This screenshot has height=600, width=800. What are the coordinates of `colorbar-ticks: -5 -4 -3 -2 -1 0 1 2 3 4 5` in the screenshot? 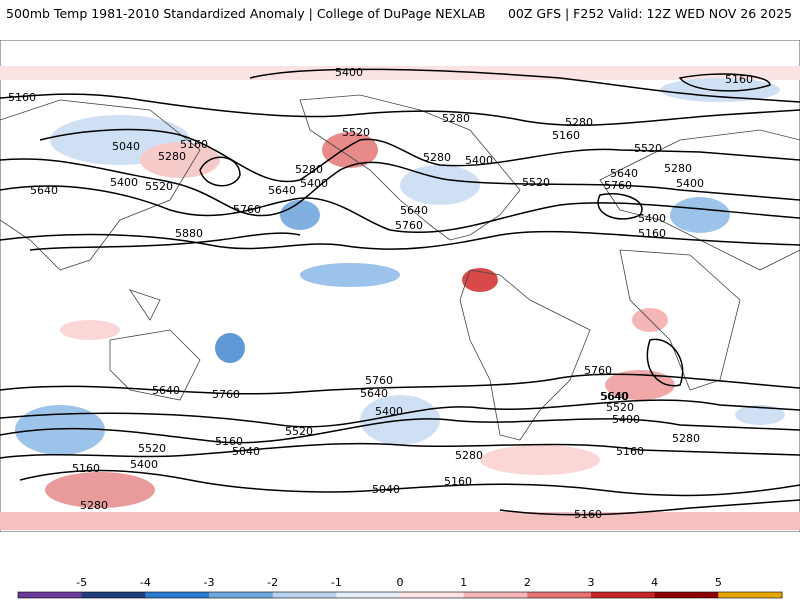 It's located at (399, 582).